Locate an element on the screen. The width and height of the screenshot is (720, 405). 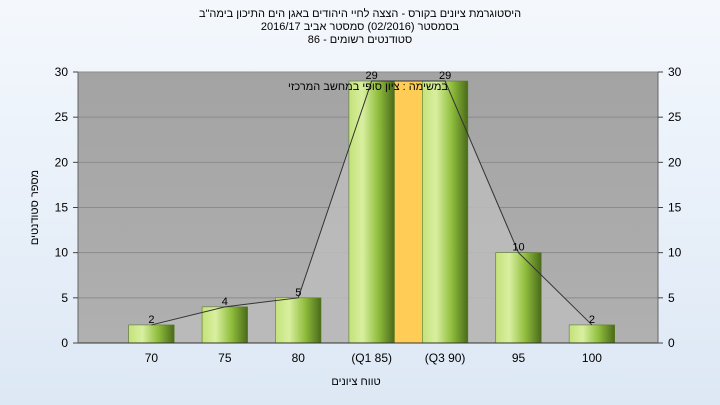
x-tick-label: 70 is located at coordinates (152, 358).